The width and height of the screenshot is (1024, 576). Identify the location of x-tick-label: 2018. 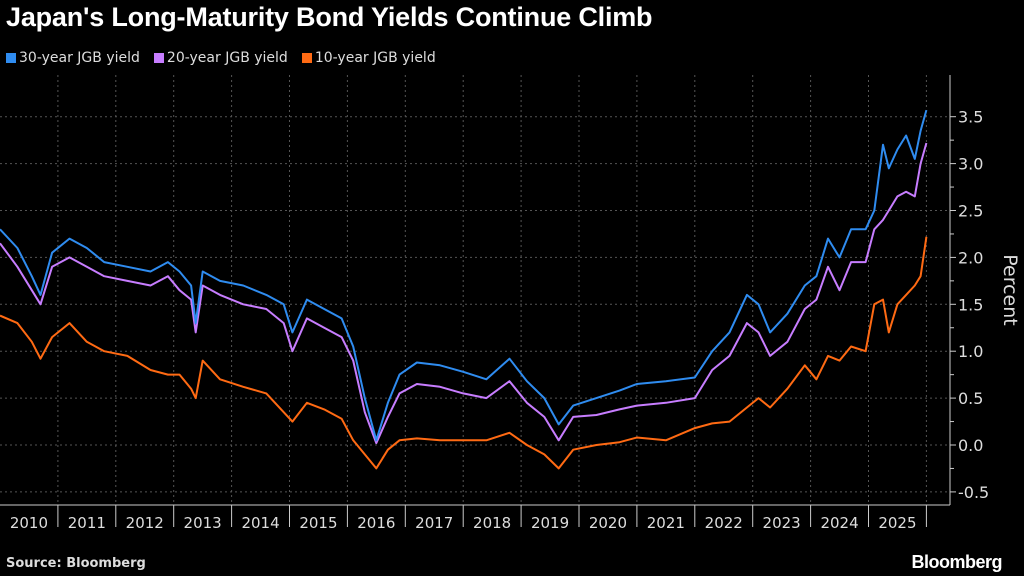
(492, 523).